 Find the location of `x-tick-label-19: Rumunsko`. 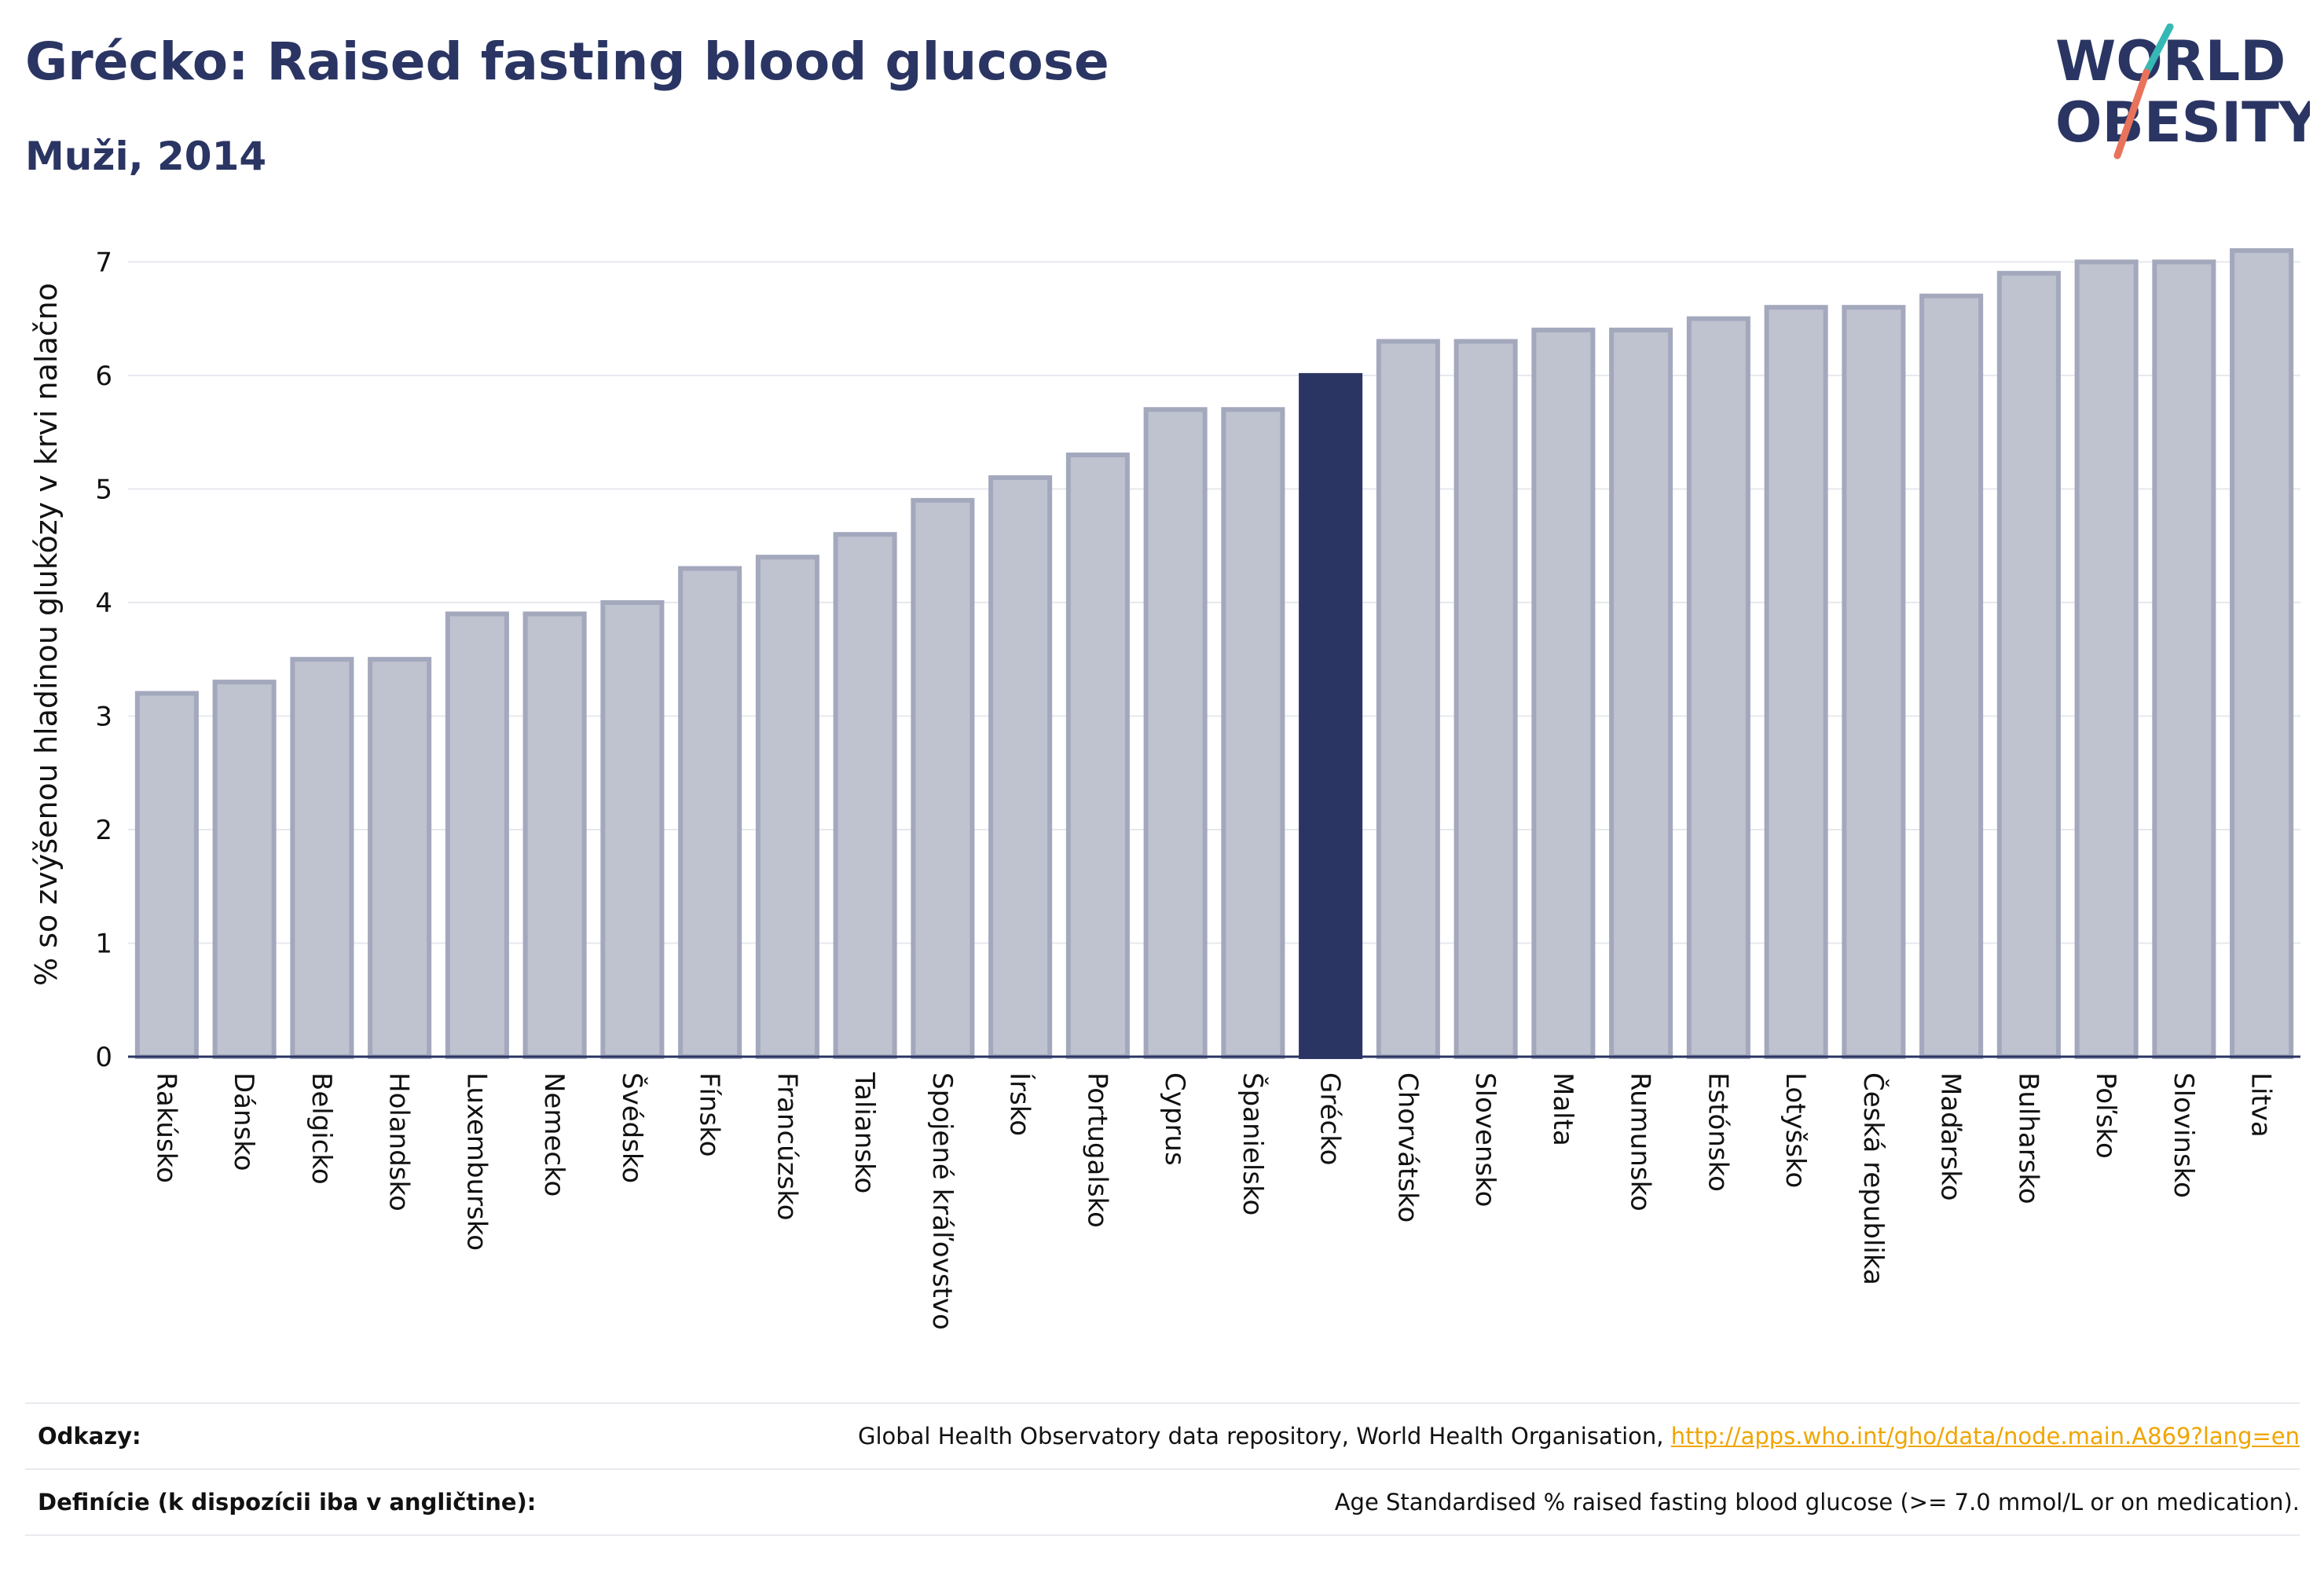

x-tick-label-19: Rumunsko is located at coordinates (1640, 1141).